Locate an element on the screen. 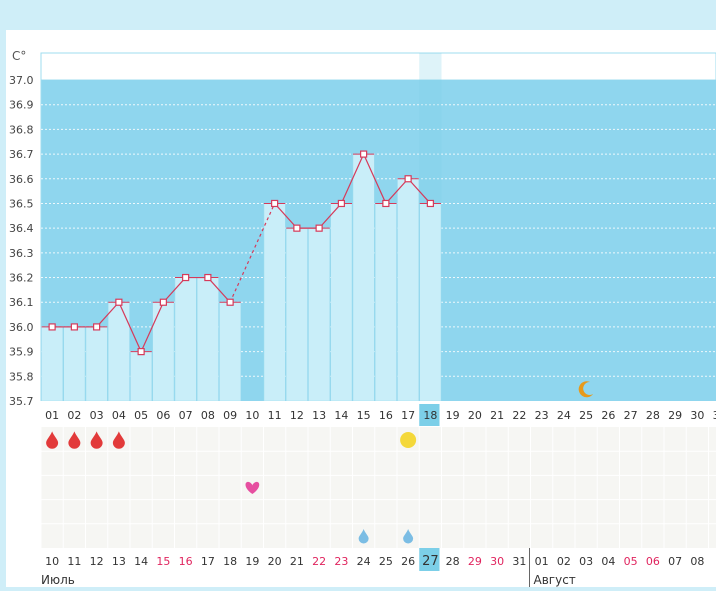 This screenshot has height=591, width=716. x-tick-label: 14 is located at coordinates (341, 415).